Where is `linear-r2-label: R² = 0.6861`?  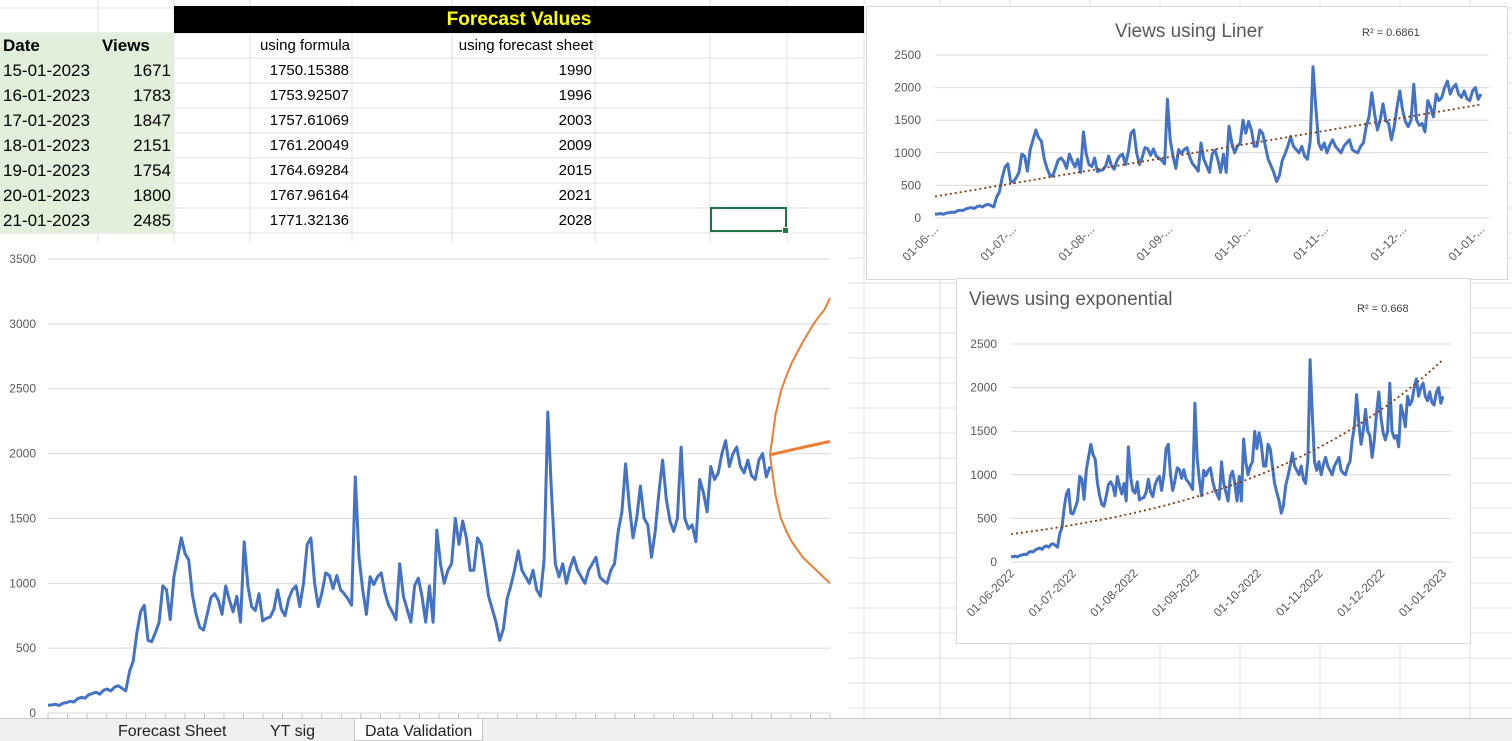
linear-r2-label: R² = 0.6861 is located at coordinates (1391, 33).